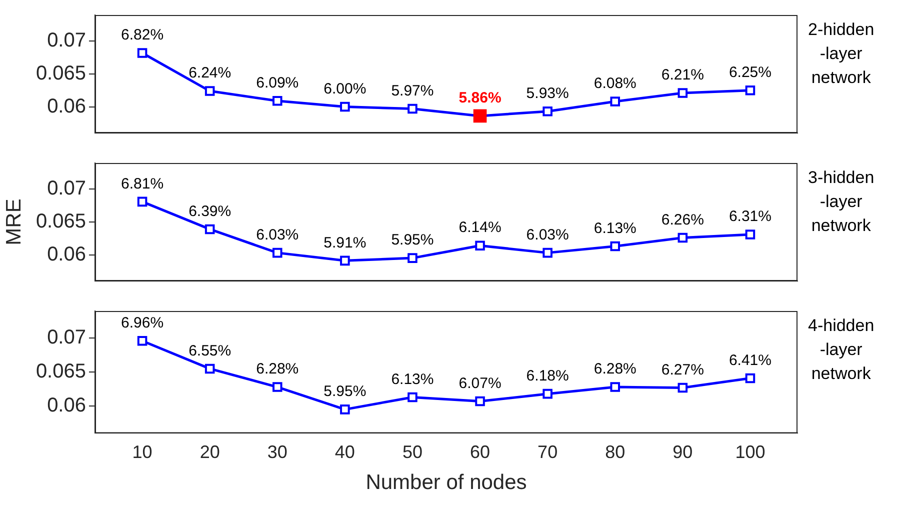 This screenshot has width=915, height=515. What do you see at coordinates (480, 452) in the screenshot?
I see `x-tick-label: 60` at bounding box center [480, 452].